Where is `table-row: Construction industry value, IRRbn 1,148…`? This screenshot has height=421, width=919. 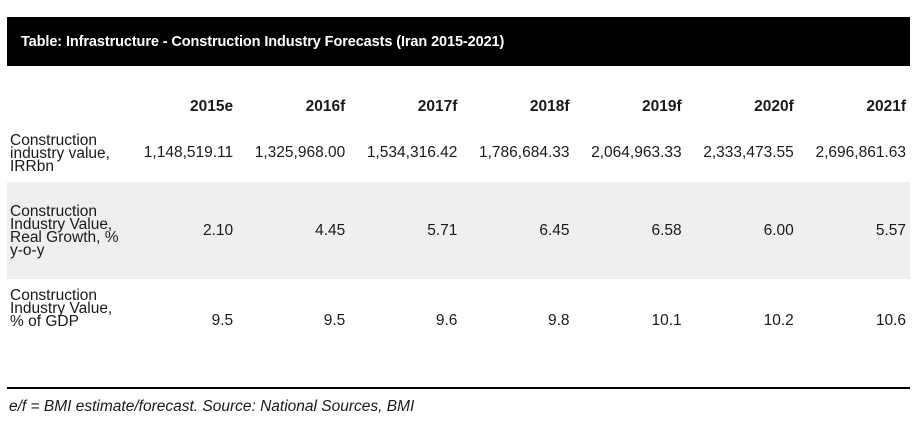
table-row: Construction industry value, IRRbn 1,148… is located at coordinates (458, 153).